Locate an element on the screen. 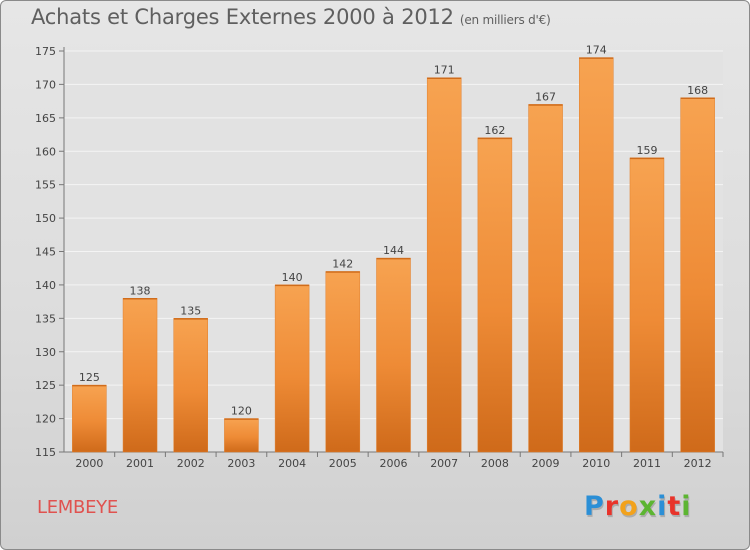  chart-subtitle: (en milliers d'€) is located at coordinates (505, 20).